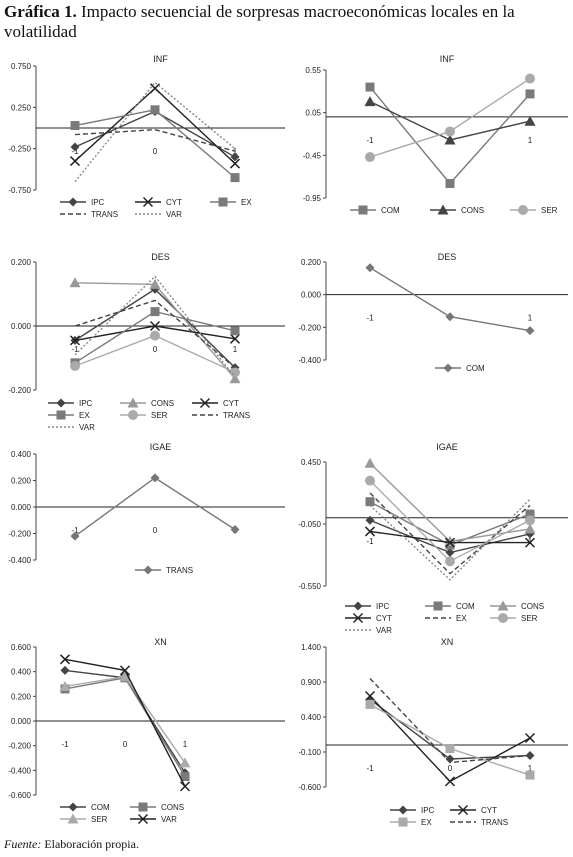 The width and height of the screenshot is (573, 857). What do you see at coordinates (19, 149) in the screenshot?
I see `y-tick-label: -0.250` at bounding box center [19, 149].